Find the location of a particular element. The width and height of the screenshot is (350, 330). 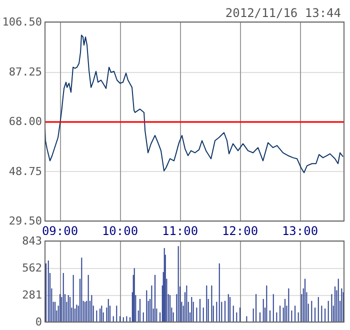

y-tick-label: 0 is located at coordinates (38, 322).